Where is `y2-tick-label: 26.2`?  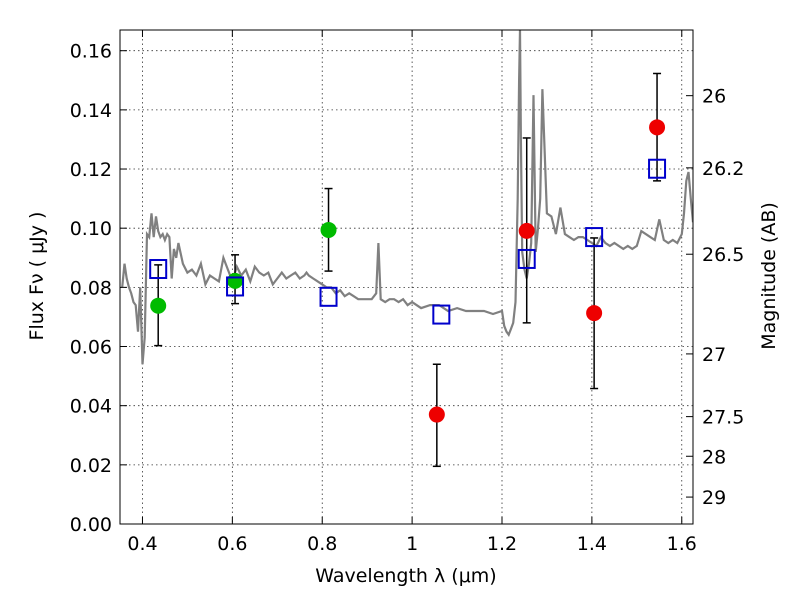 y2-tick-label: 26.2 is located at coordinates (723, 169).